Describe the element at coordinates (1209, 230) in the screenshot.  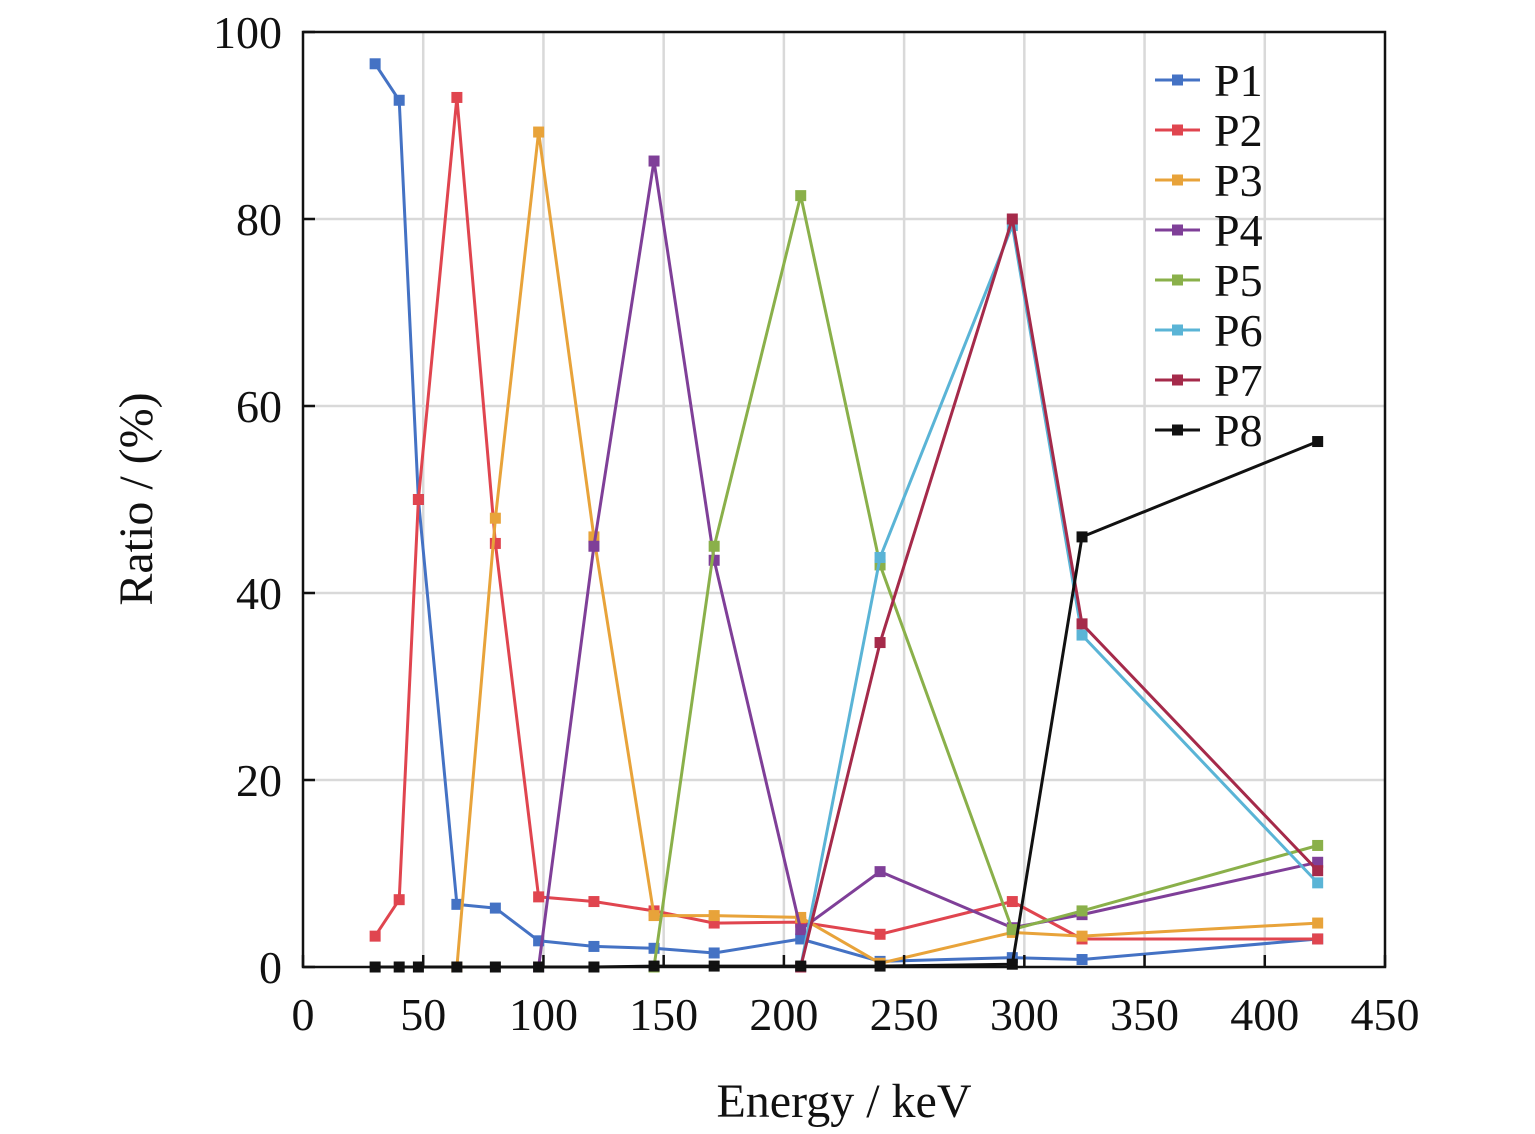
I see `legend-item-p4: P4` at that location.